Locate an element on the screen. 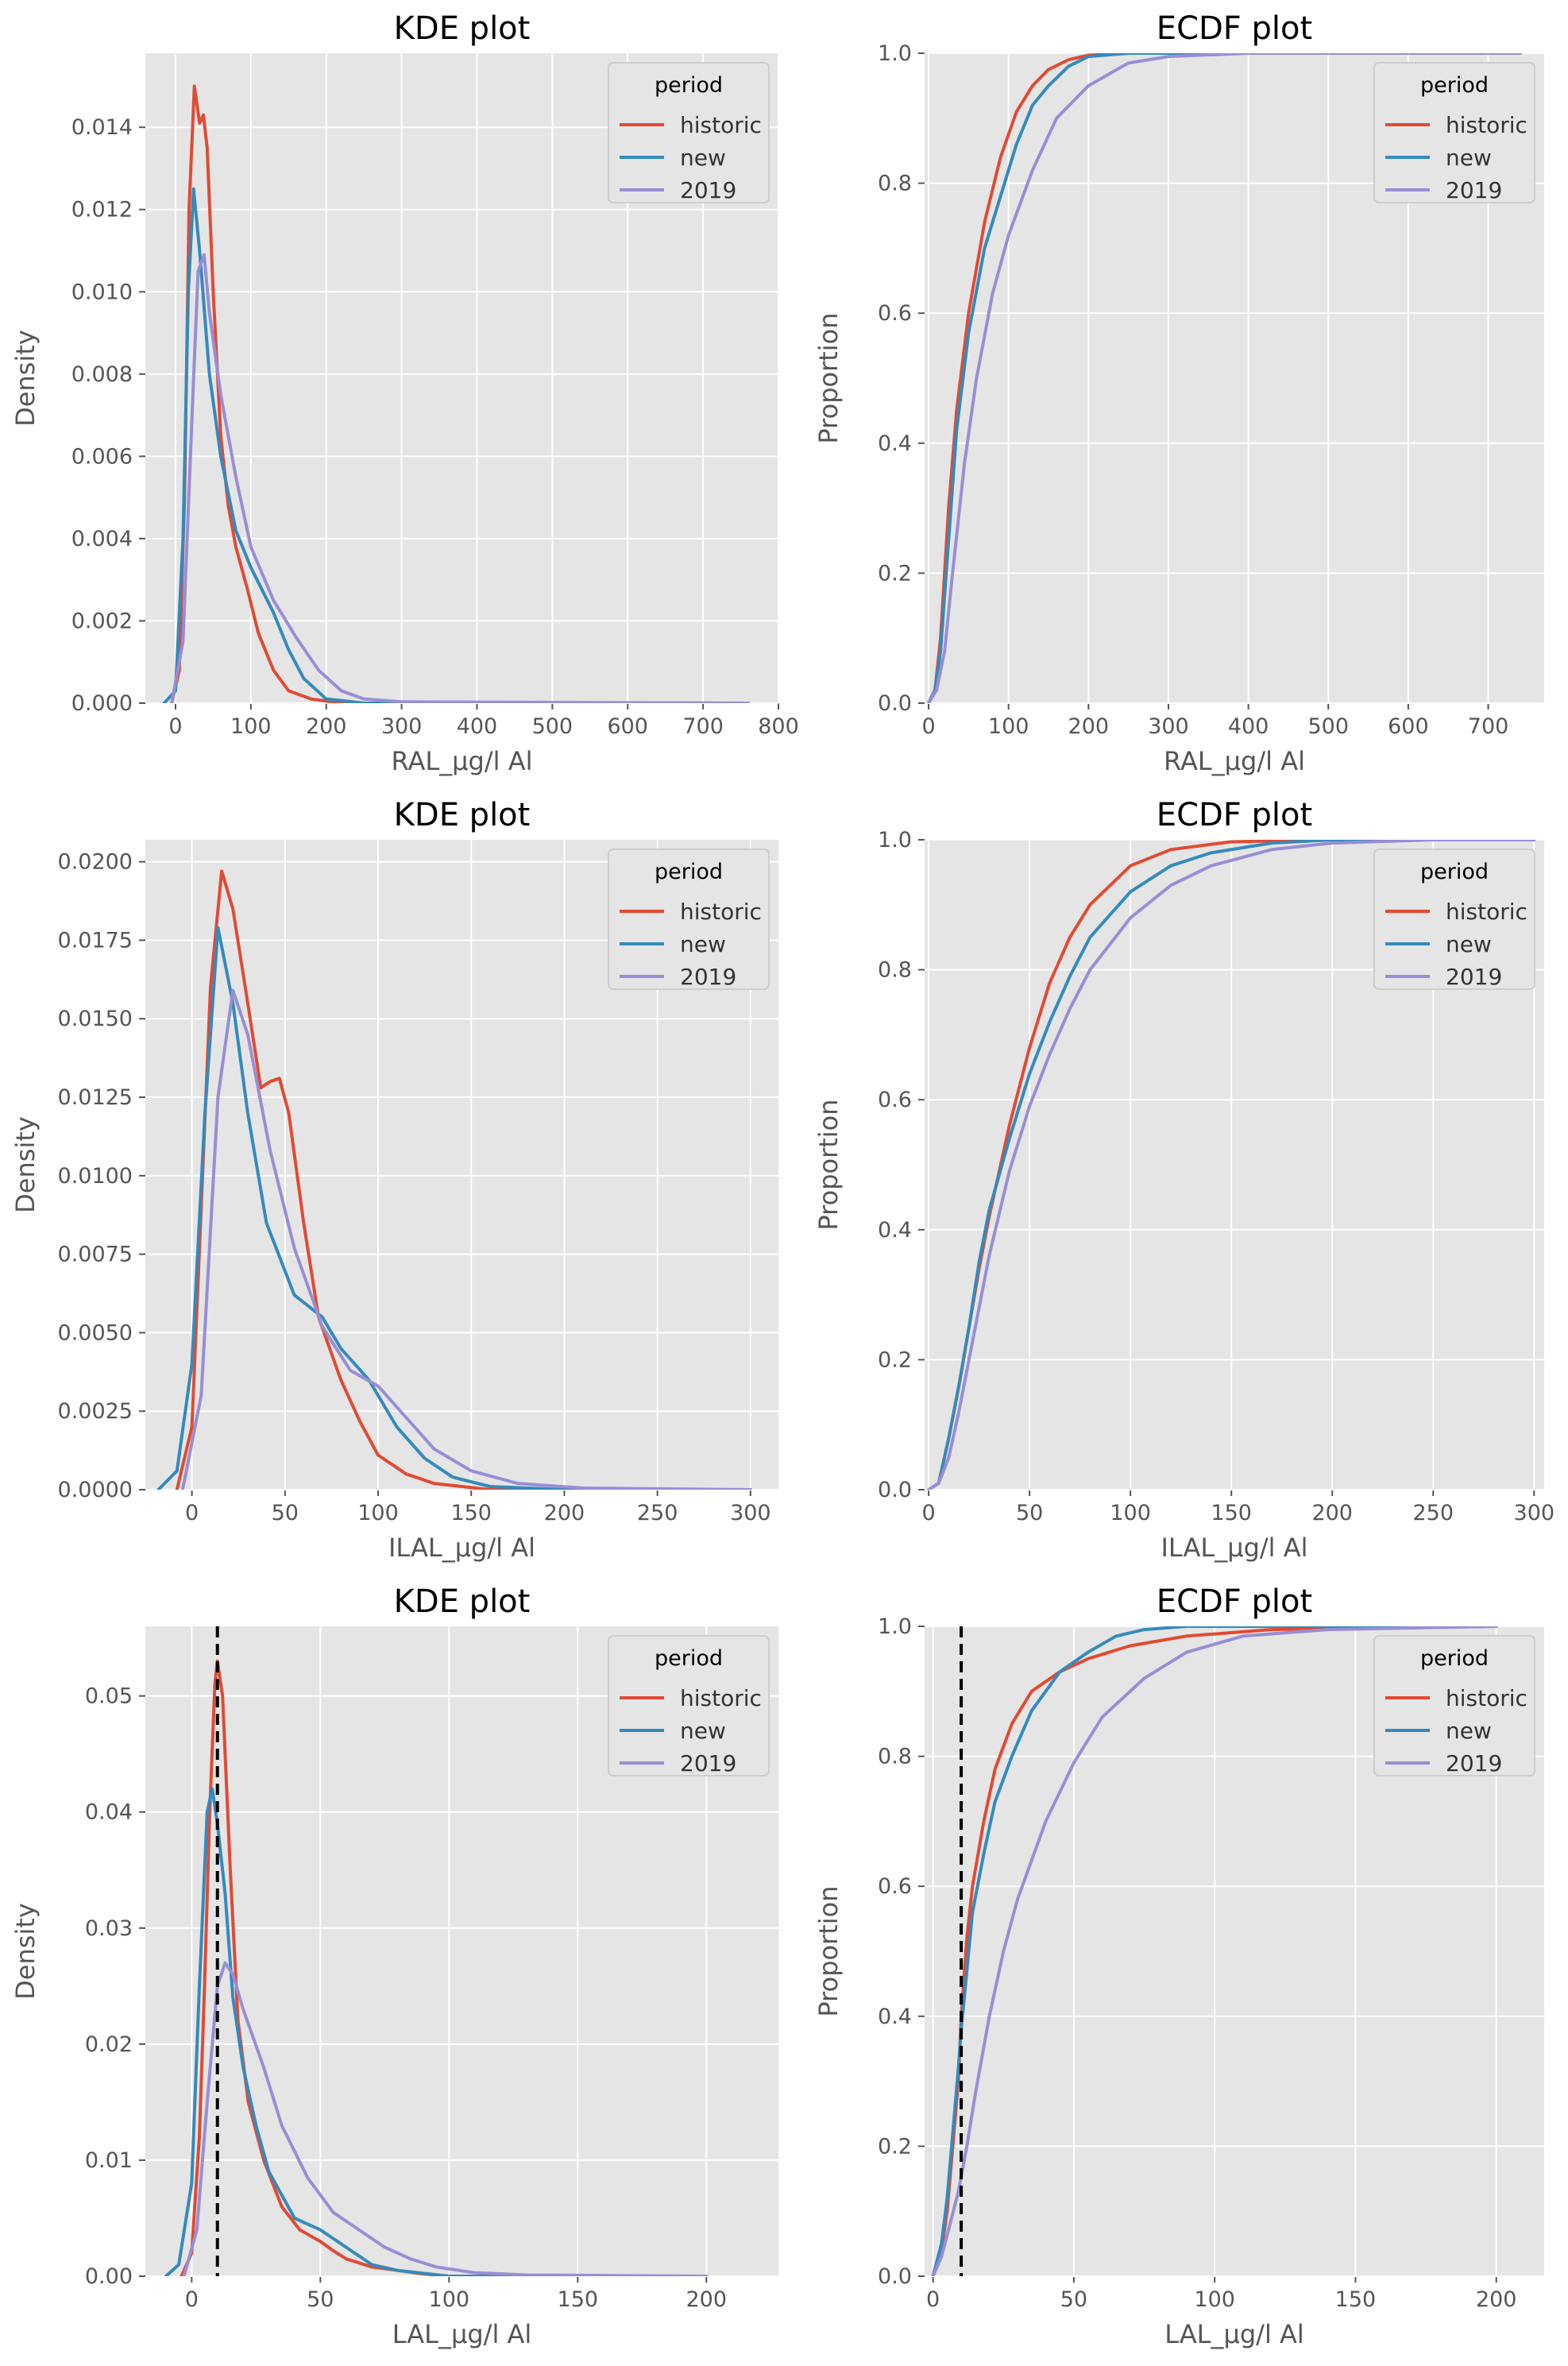 The height and width of the screenshot is (2366, 1568). y-tick-label: 0.006 is located at coordinates (102, 456).